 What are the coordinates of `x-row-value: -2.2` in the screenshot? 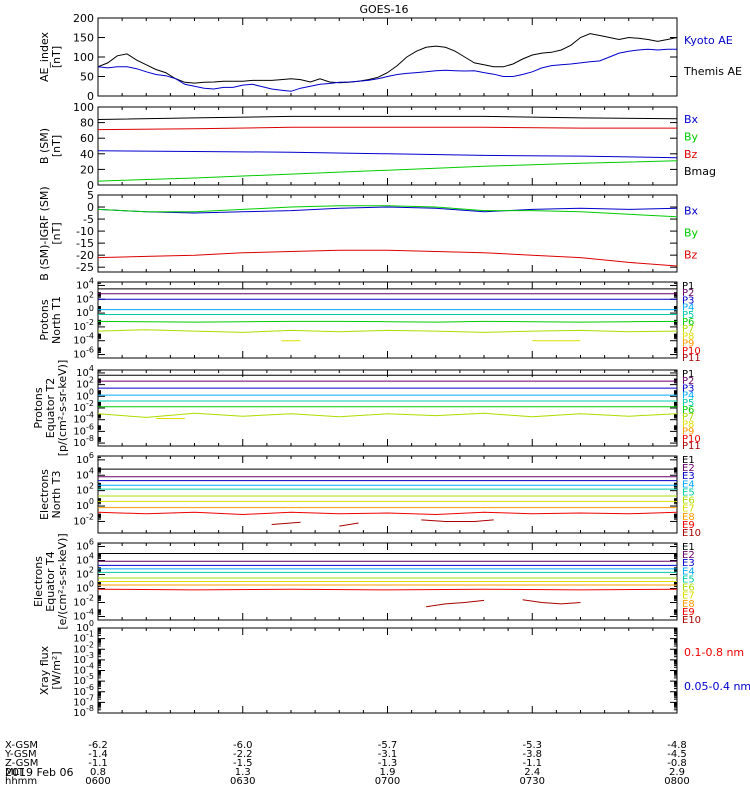 It's located at (243, 754).